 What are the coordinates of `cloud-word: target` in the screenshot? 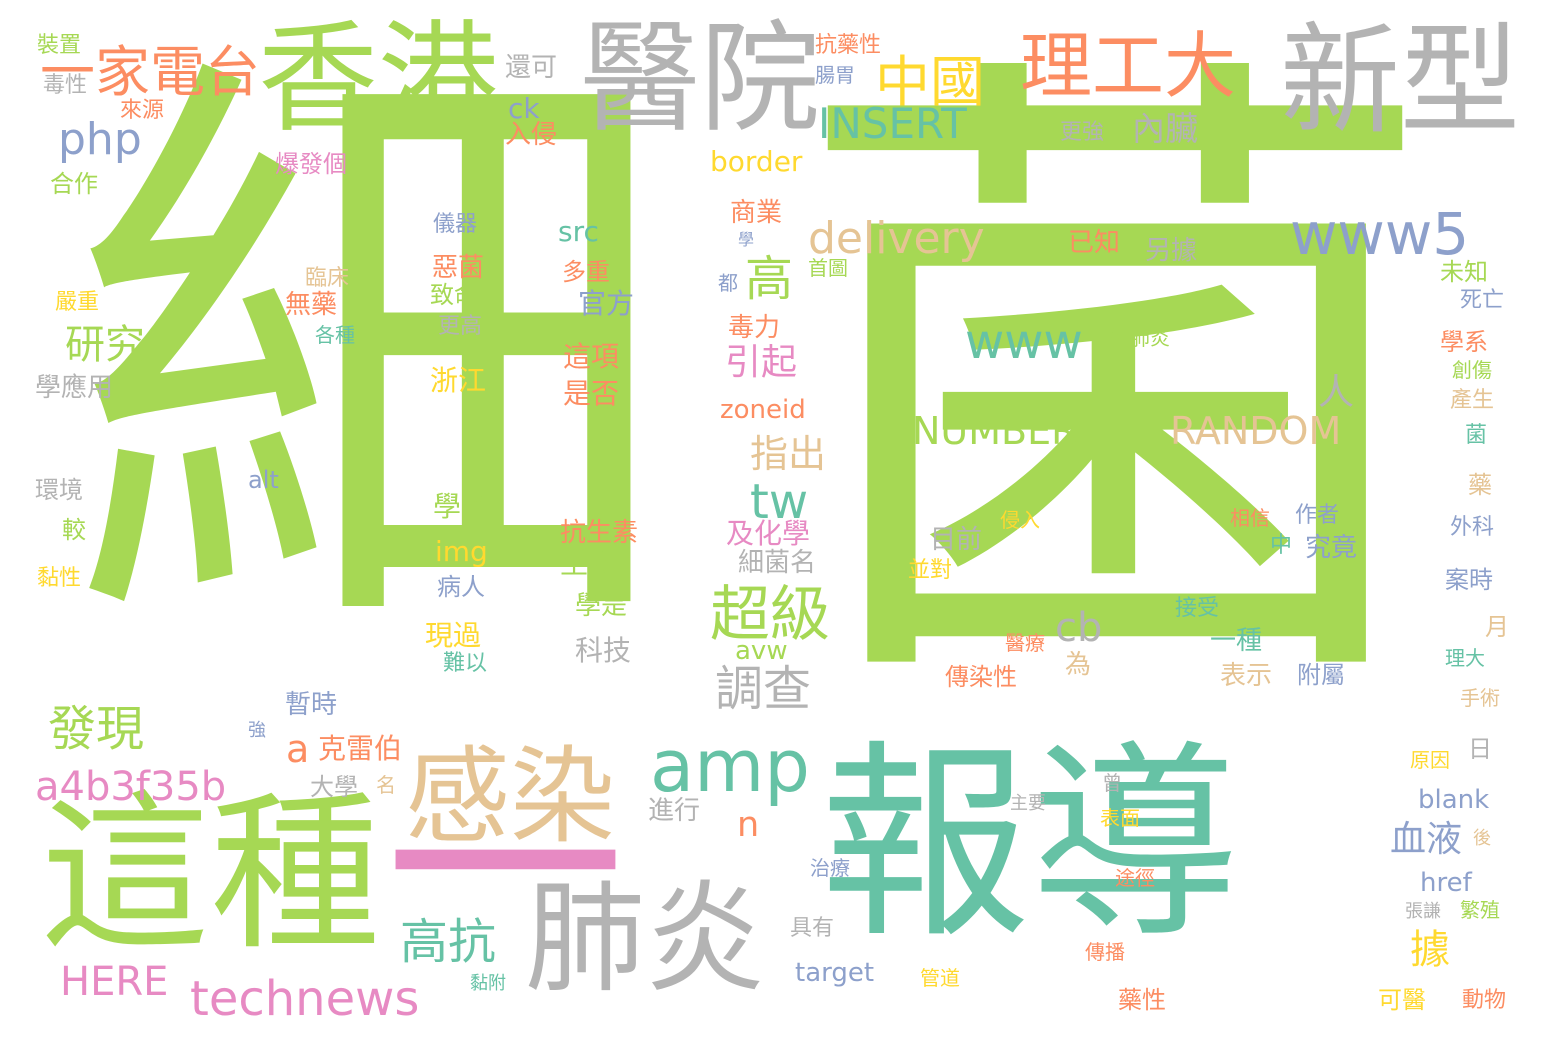 It's located at (835, 973).